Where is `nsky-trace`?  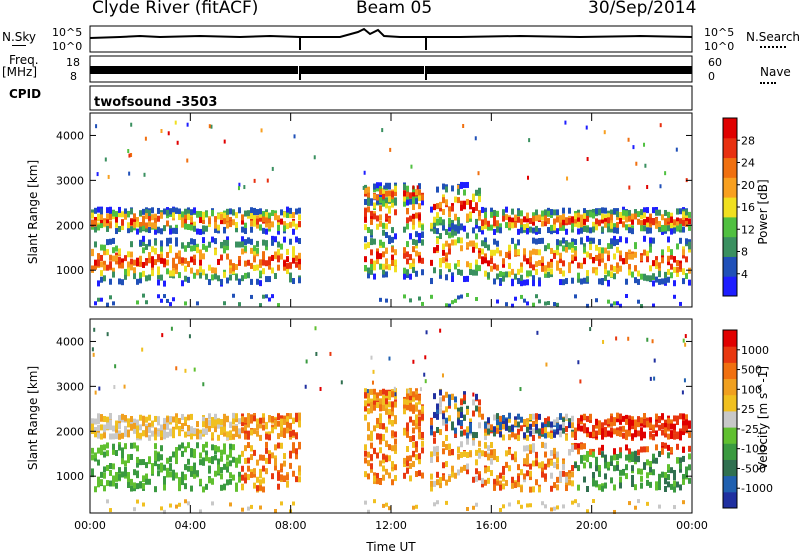
nsky-trace is located at coordinates (391, 33).